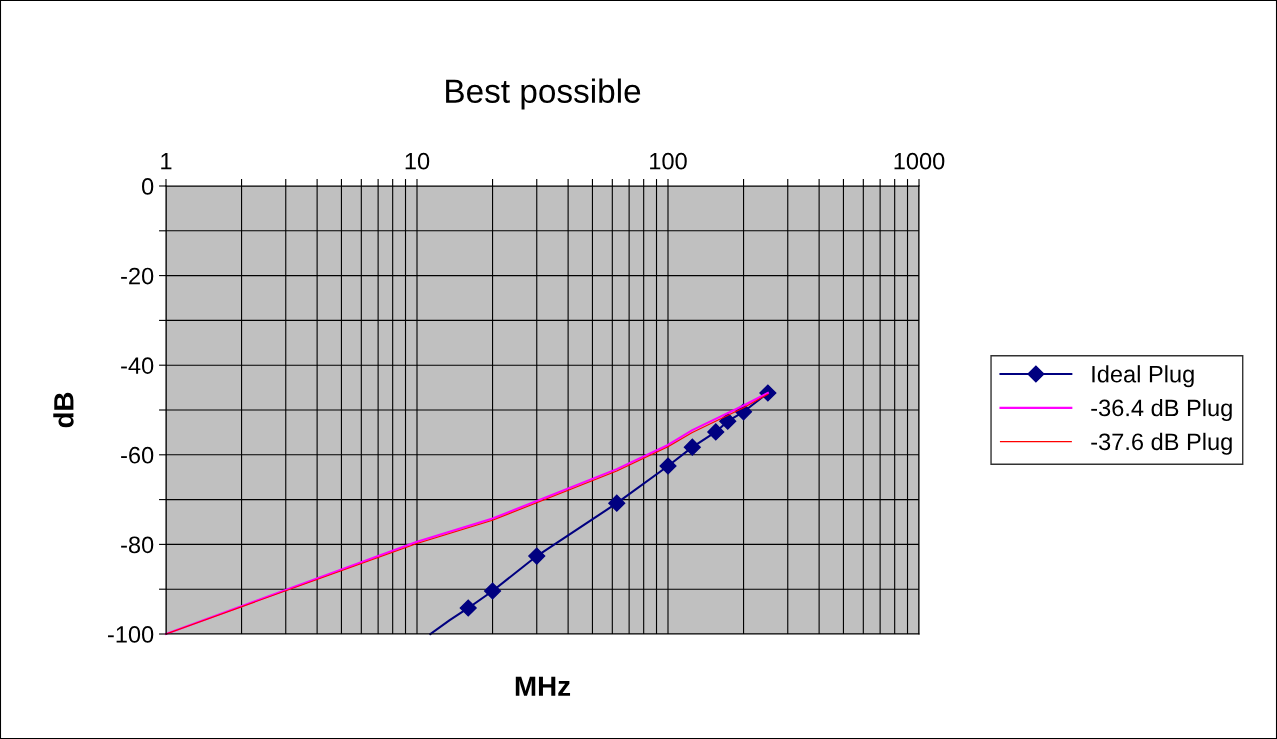 The image size is (1277, 739). Describe the element at coordinates (1161, 409) in the screenshot. I see `legend-label: -36.4 dB Plug` at that location.